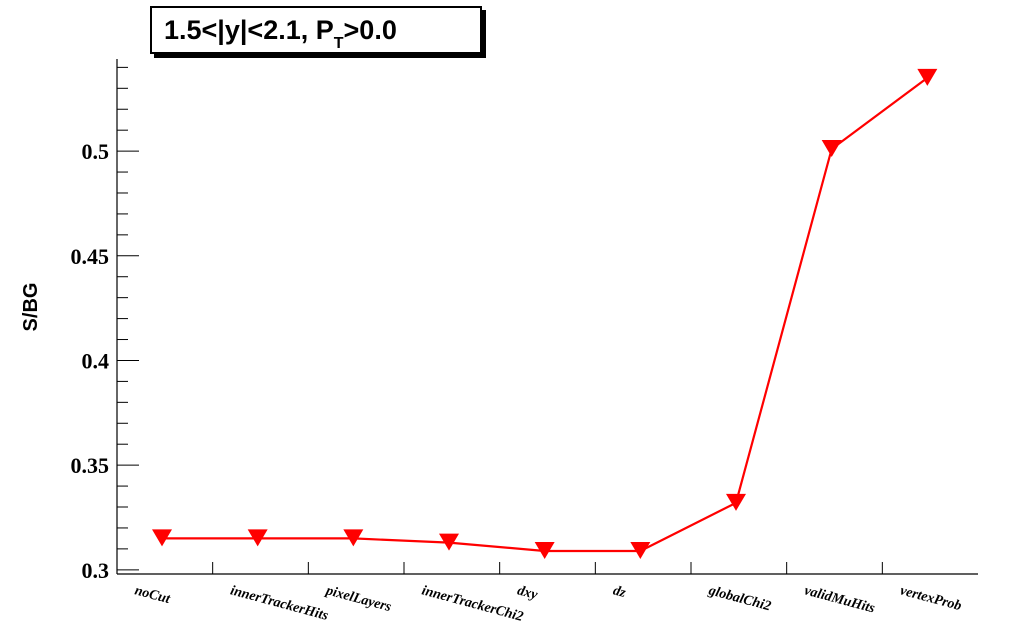 This screenshot has width=1020, height=632. What do you see at coordinates (90, 256) in the screenshot?
I see `y-tick-label: 0.45` at bounding box center [90, 256].